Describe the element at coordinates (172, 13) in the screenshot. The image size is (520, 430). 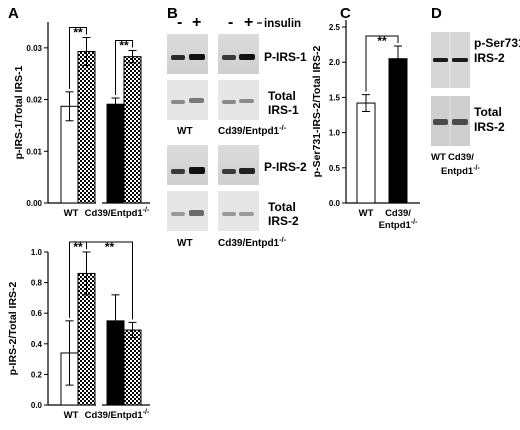
I see `panel-label-b: B` at that location.